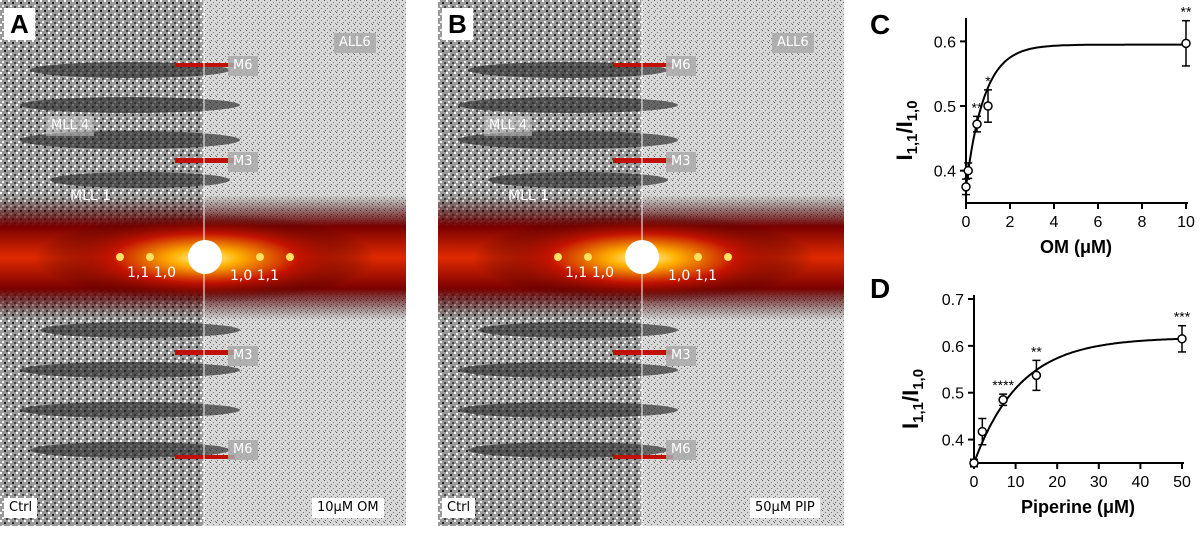 This screenshot has height=542, width=1200. Describe the element at coordinates (457, 24) in the screenshot. I see `panel-letter-b: B` at that location.